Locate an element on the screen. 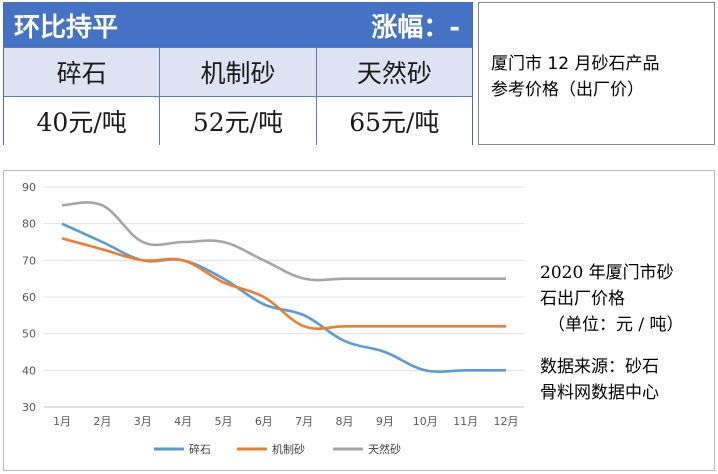 This screenshot has width=718, height=474. product-price-row: 40元/吨 52元/吨 65元/吨 is located at coordinates (238, 120).